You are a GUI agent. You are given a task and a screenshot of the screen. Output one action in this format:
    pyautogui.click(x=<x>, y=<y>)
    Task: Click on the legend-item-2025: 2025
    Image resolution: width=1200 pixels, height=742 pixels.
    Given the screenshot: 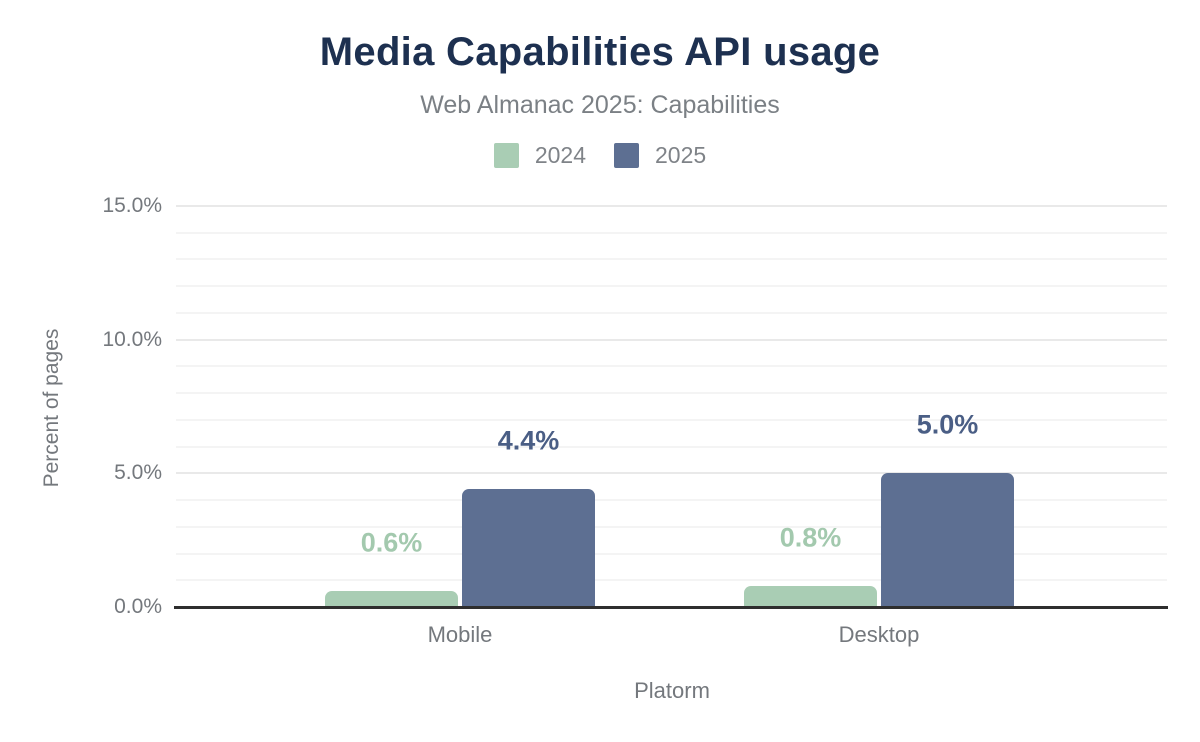 What is the action you would take?
    pyautogui.click(x=660, y=155)
    